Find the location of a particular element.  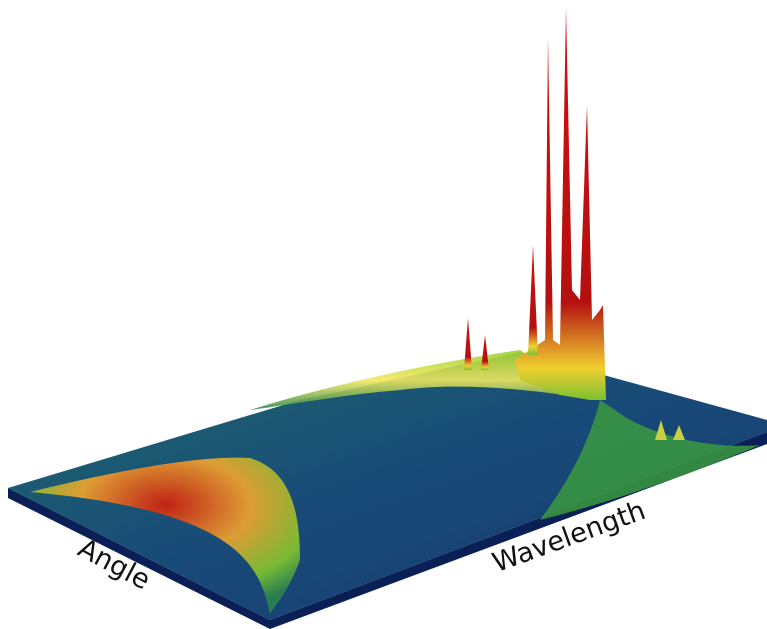

ridge is located at coordinates (425, 380).